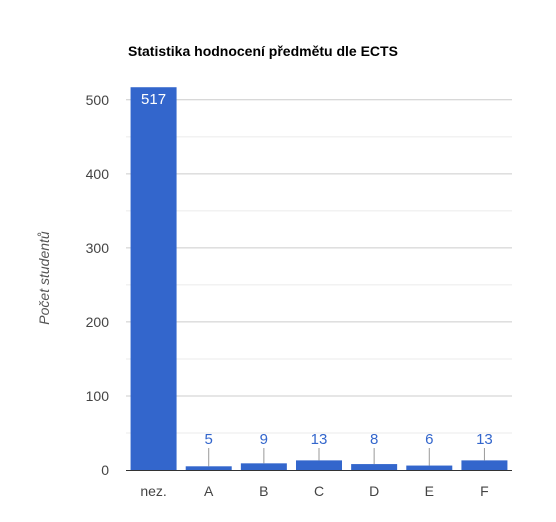 The width and height of the screenshot is (556, 522). What do you see at coordinates (484, 491) in the screenshot?
I see `x-tick-label: F` at bounding box center [484, 491].